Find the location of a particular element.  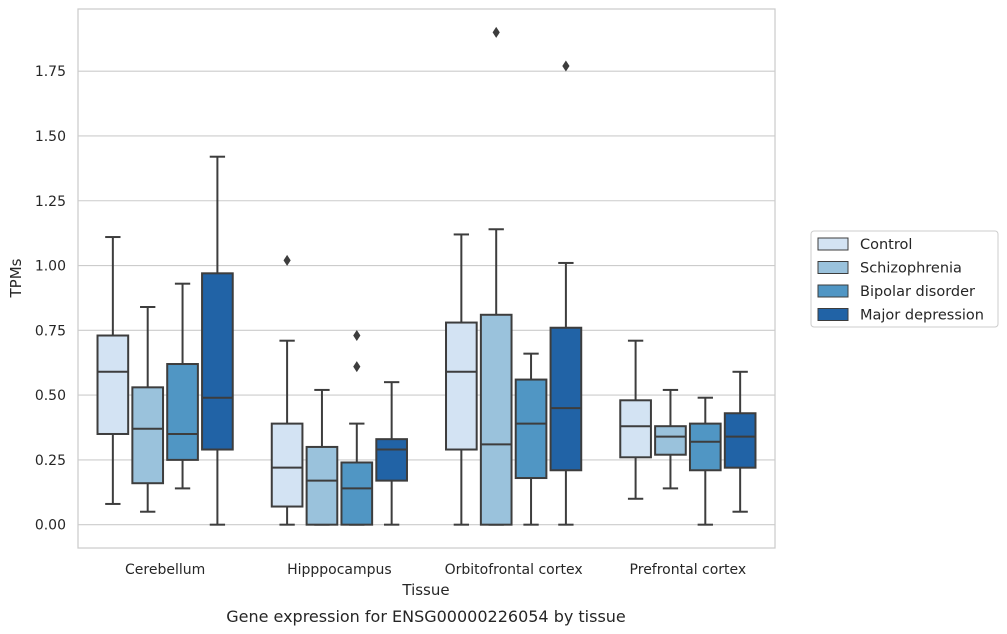

legend-label: Control is located at coordinates (886, 245).